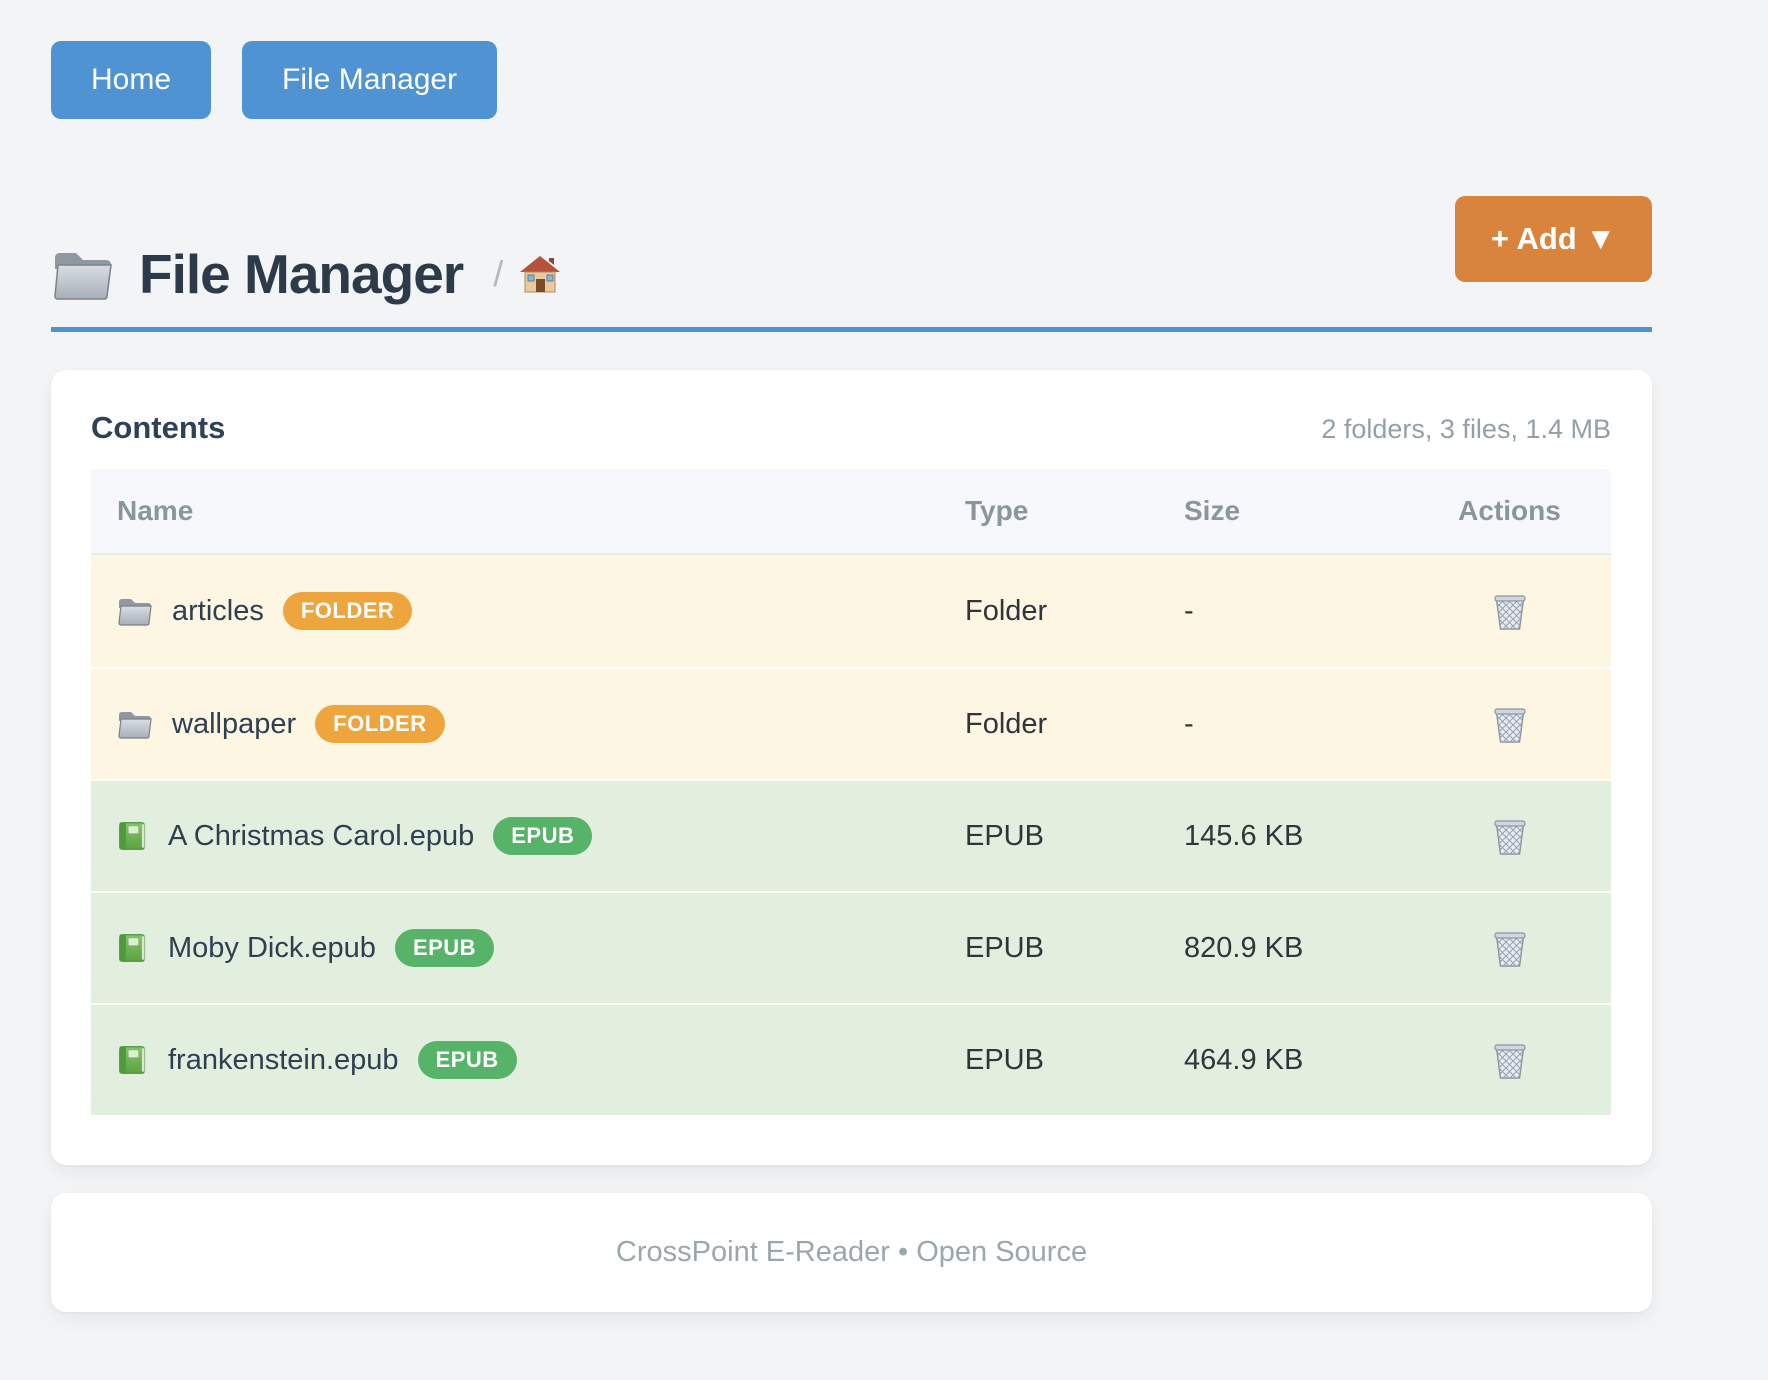 This screenshot has height=1380, width=1768. Describe the element at coordinates (1466, 429) in the screenshot. I see `contents-summary: 2 folders, 3 files, 1.4 MB` at that location.